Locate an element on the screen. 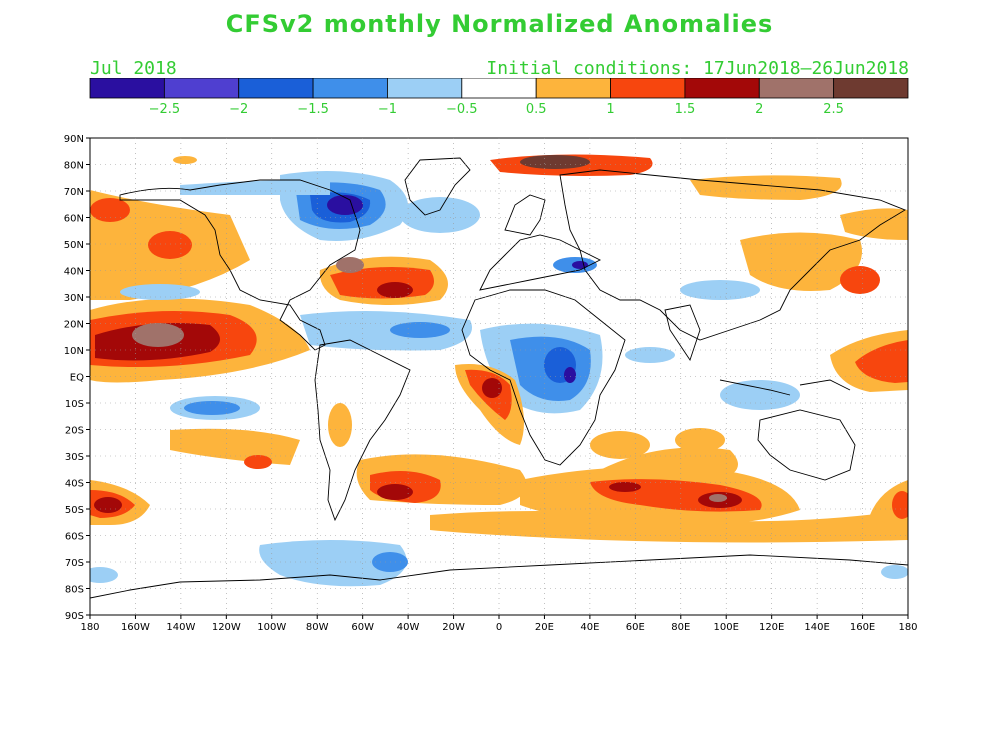  colorbar-label: −1.5 is located at coordinates (313, 109).